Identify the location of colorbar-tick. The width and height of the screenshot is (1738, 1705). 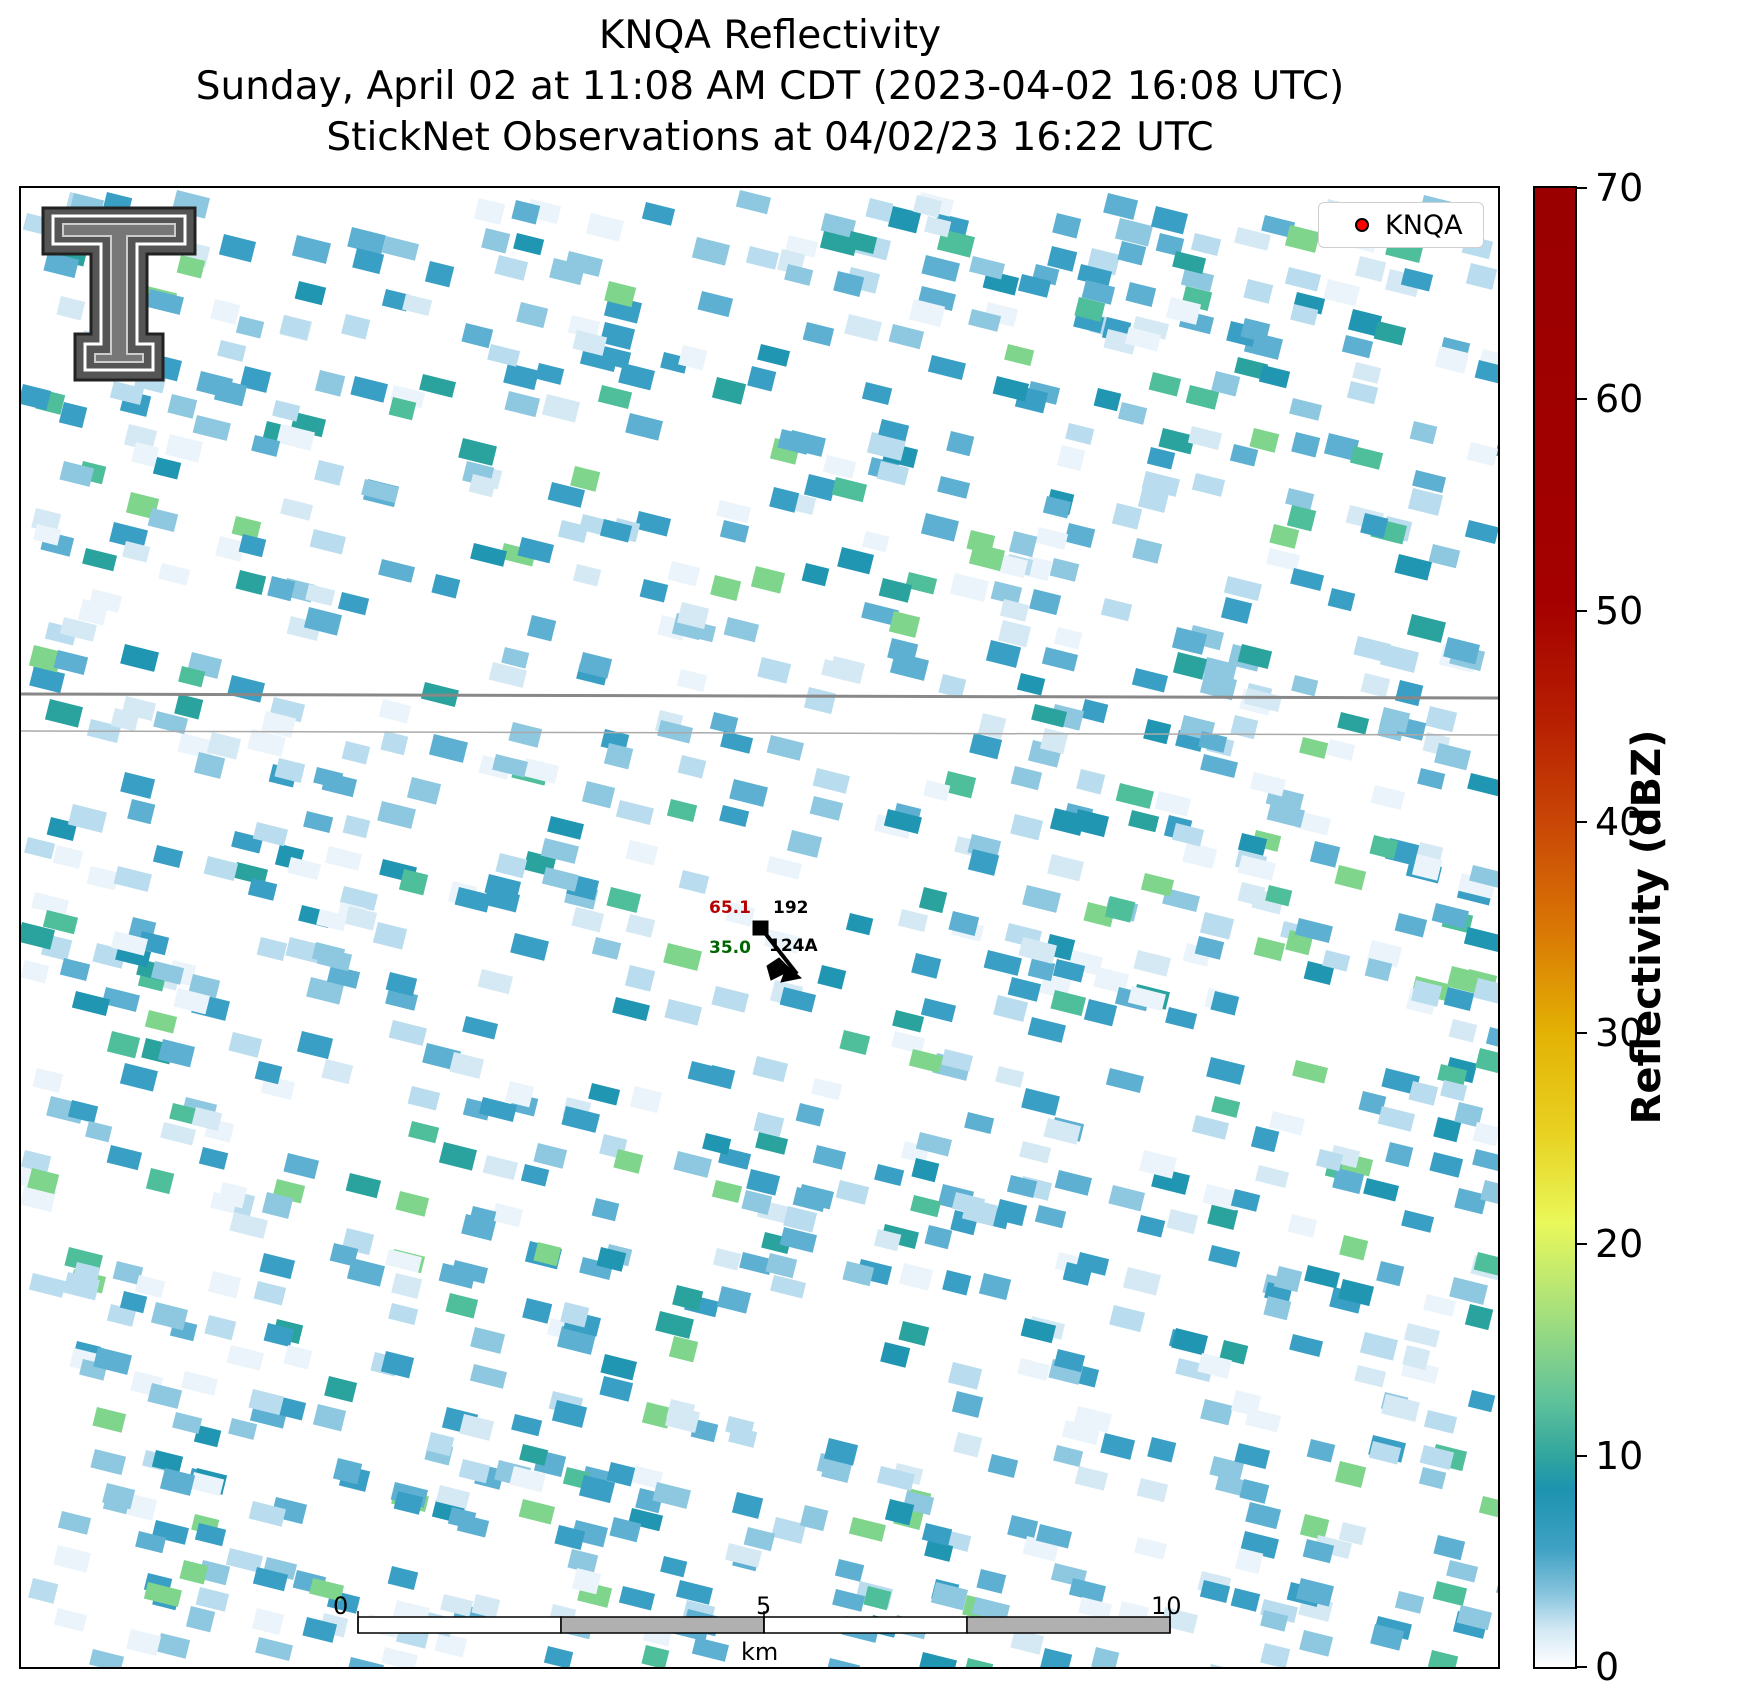
(1582, 1667).